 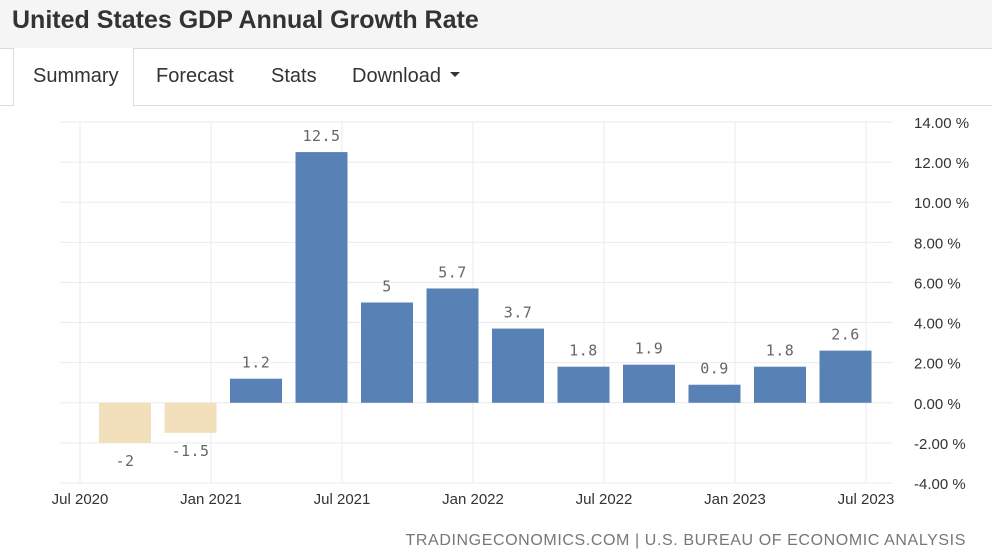 I want to click on y-tick-label: -2.00 %, so click(x=940, y=444).